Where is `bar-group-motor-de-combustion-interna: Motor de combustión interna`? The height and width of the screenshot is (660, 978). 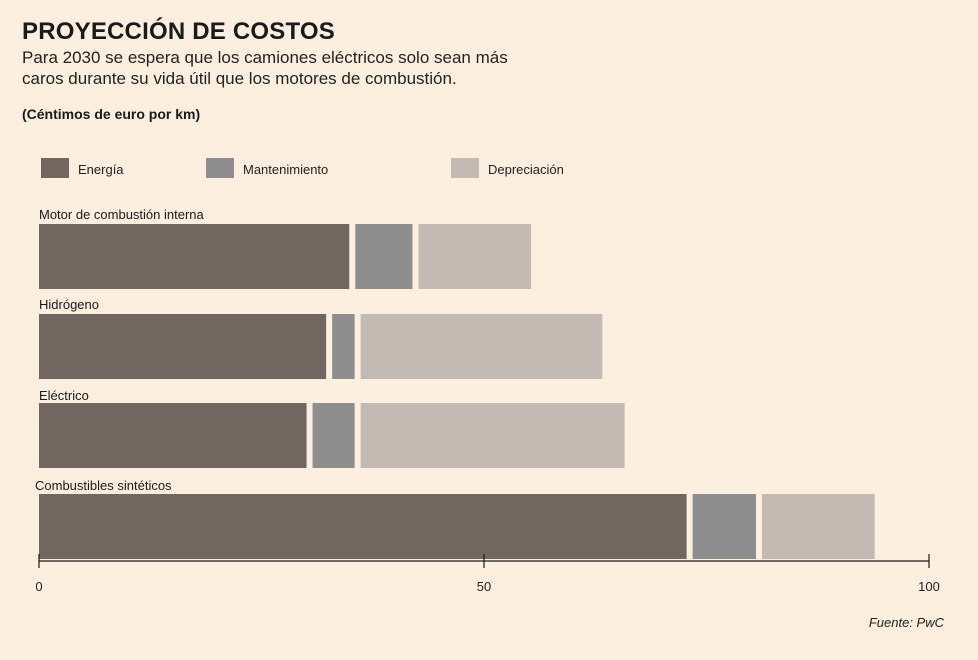
bar-group-motor-de-combustion-interna: Motor de combustión interna is located at coordinates (285, 248).